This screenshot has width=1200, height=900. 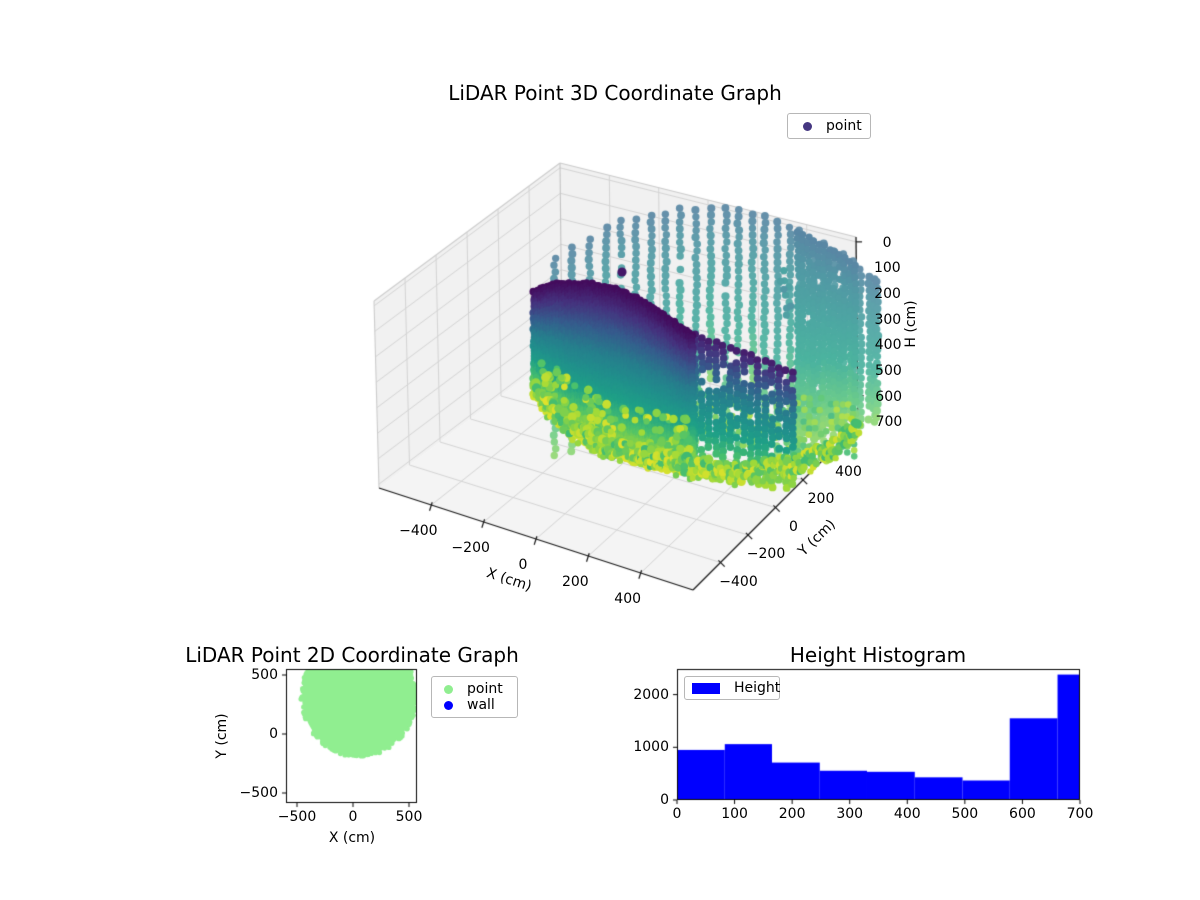 I want to click on legend-2d: point wall, so click(x=474, y=697).